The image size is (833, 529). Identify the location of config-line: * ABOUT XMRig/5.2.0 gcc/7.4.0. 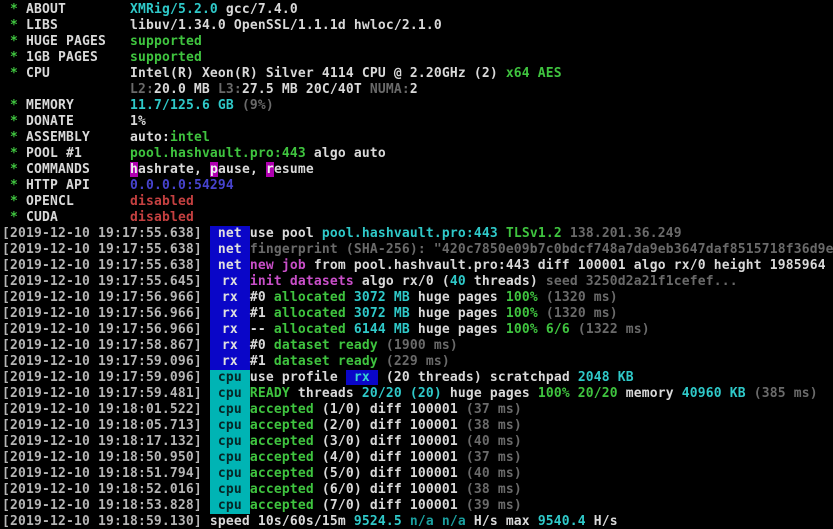
(417, 10).